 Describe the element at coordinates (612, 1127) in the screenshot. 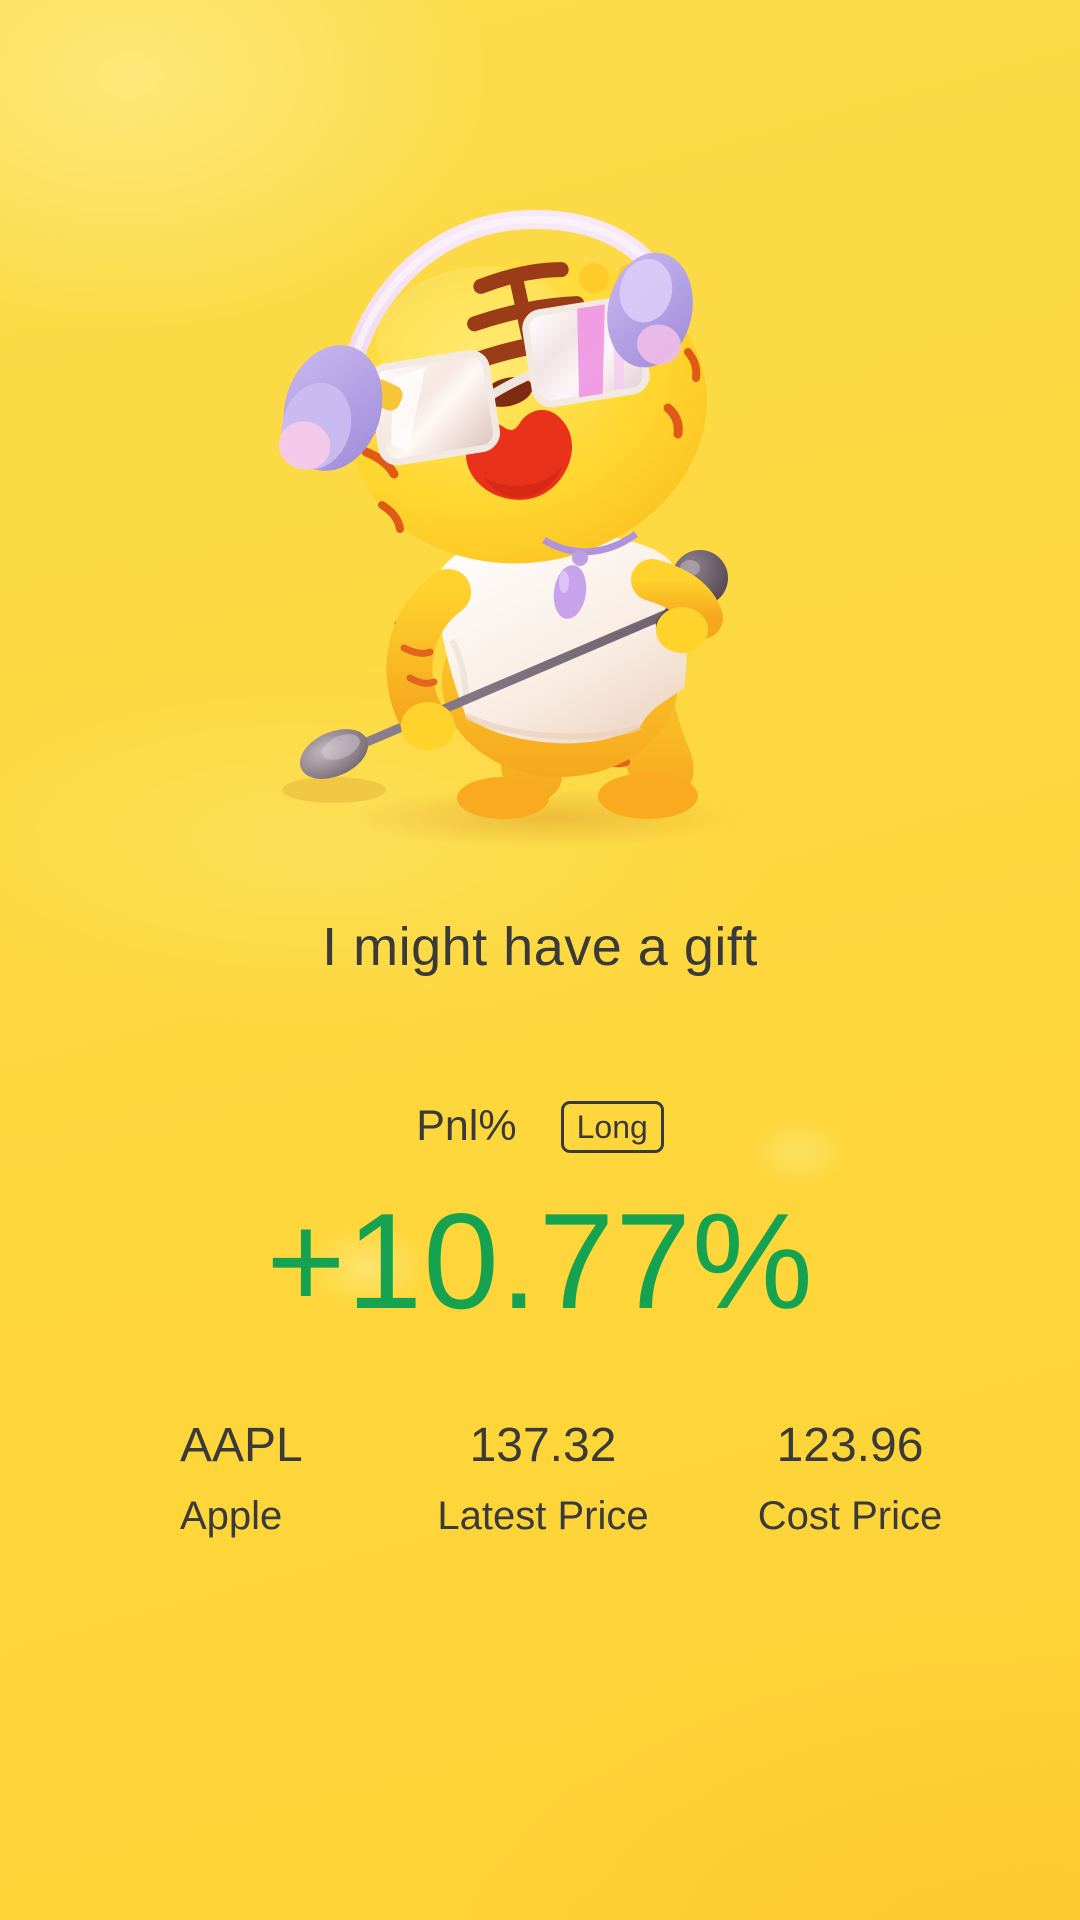

I see `position-side-badge: Long` at that location.